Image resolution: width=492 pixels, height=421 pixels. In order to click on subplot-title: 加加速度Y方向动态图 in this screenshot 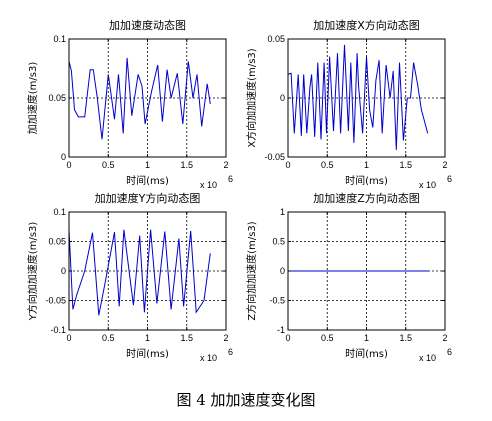, I will do `click(148, 198)`.